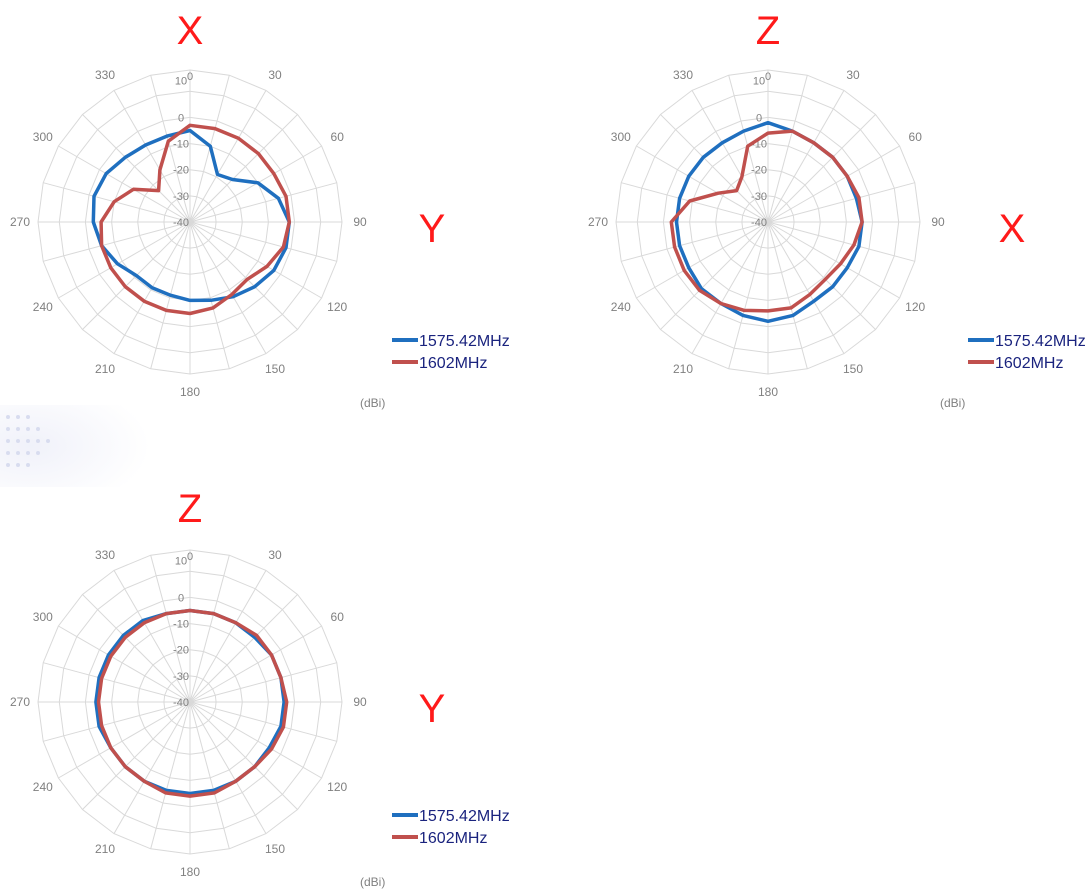 The image size is (1092, 890). Describe the element at coordinates (43, 617) in the screenshot. I see `angle-tick-label: 300` at that location.